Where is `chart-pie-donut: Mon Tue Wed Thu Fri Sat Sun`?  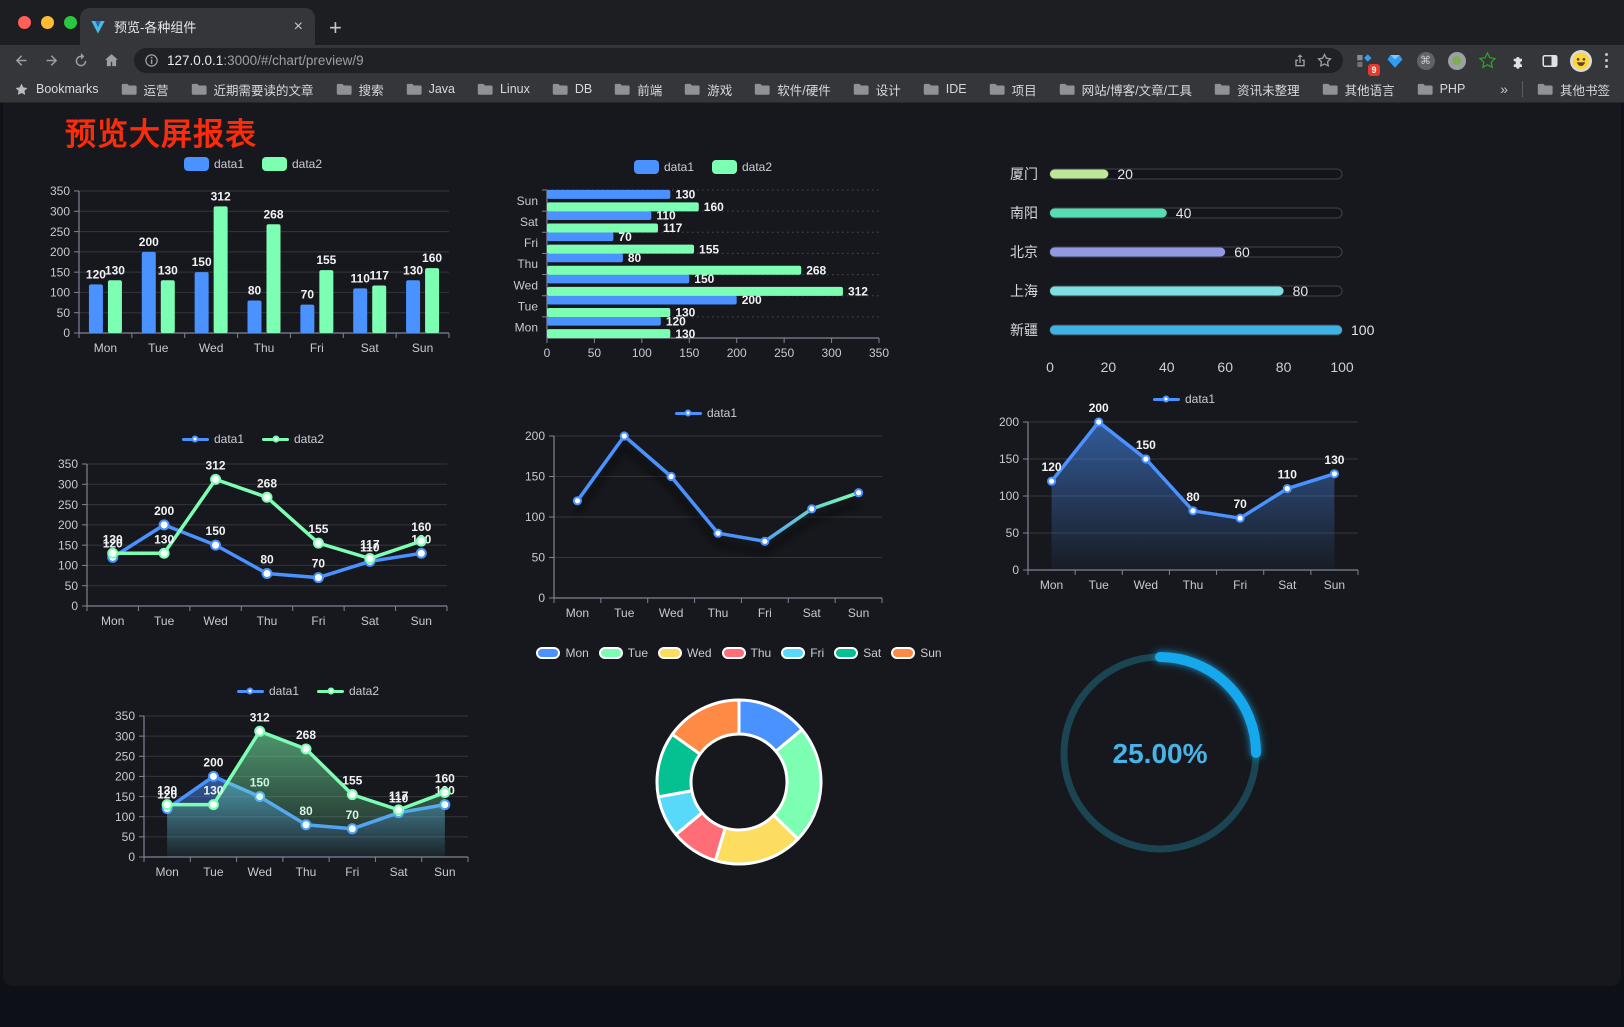 chart-pie-donut: Mon Tue Wed Thu Fri Sat Sun is located at coordinates (739, 757).